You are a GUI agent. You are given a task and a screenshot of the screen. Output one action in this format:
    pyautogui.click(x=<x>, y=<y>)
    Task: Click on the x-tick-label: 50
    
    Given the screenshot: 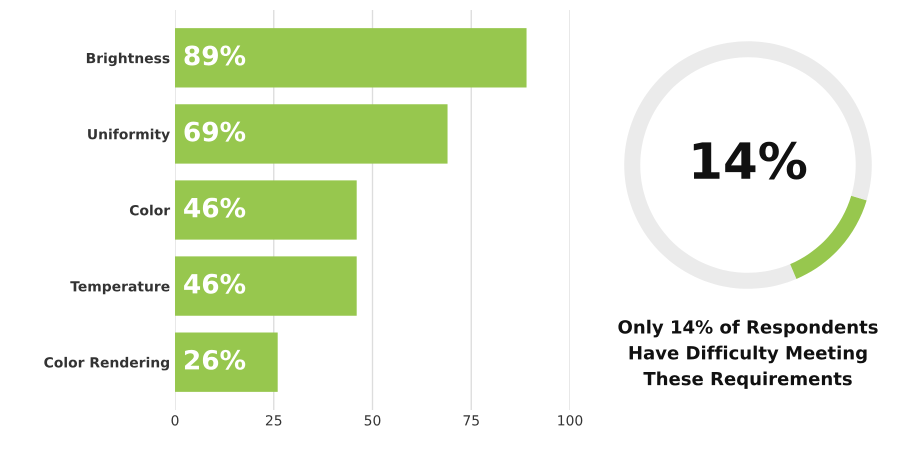 What is the action you would take?
    pyautogui.click(x=372, y=420)
    